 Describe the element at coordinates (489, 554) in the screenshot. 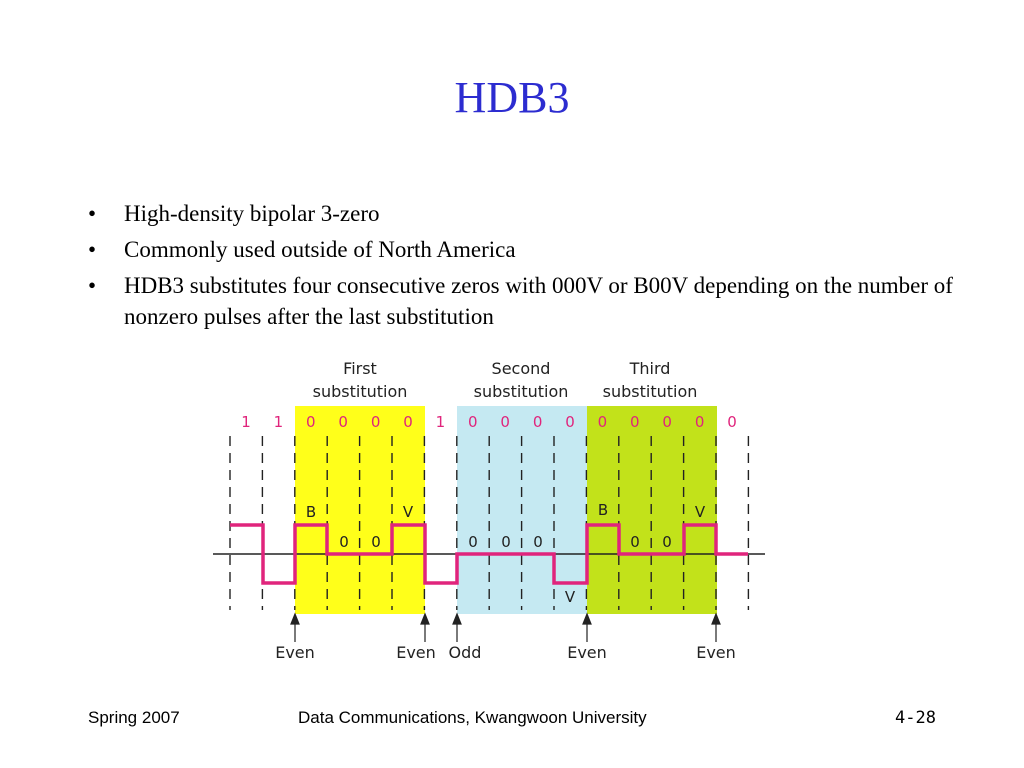

I see `hdb3-signal` at that location.